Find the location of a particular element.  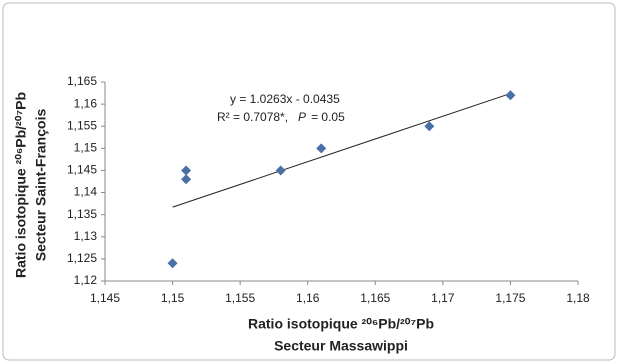

x-tick-label: 1,175 is located at coordinates (510, 298).